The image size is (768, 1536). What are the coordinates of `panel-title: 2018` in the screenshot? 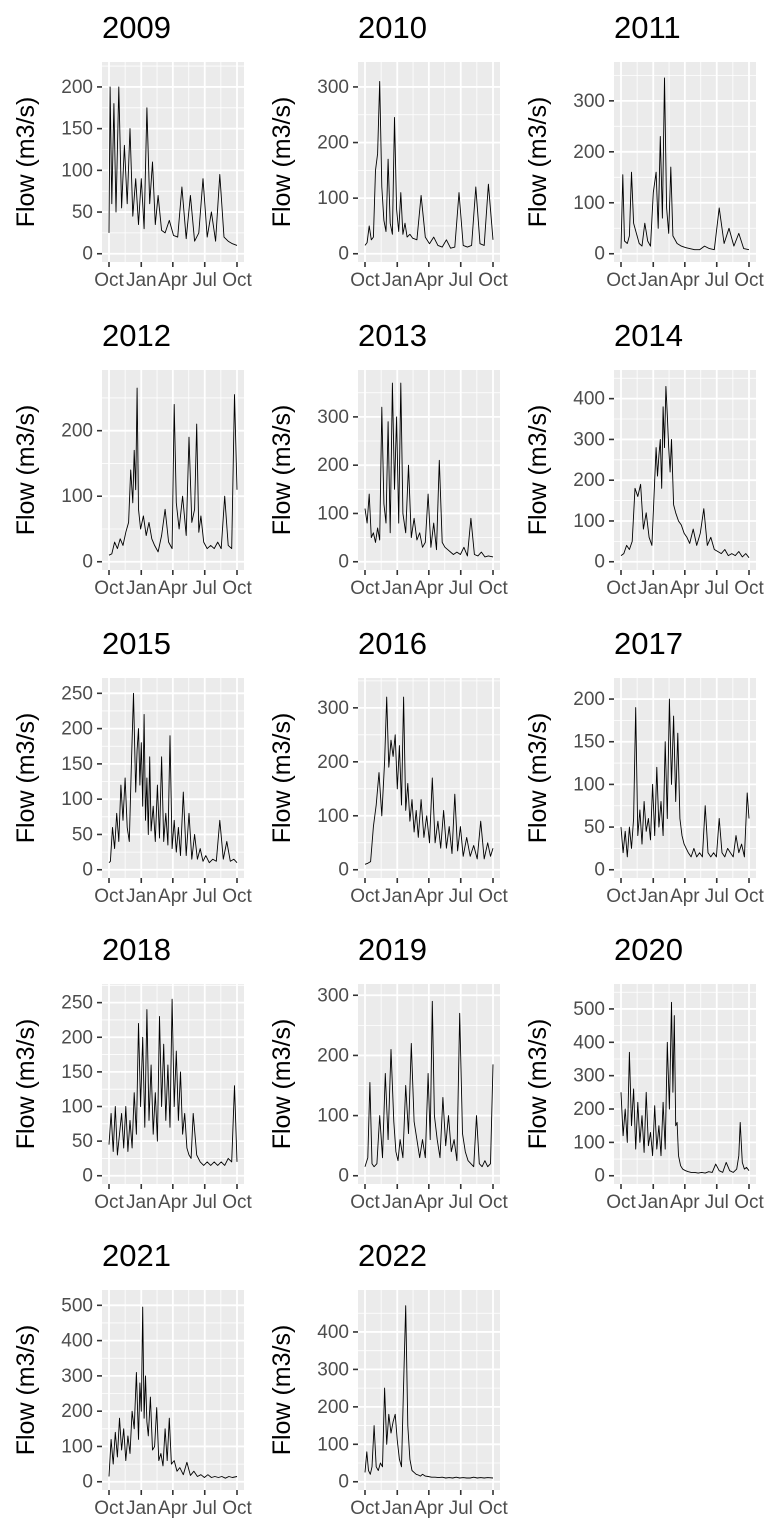 It's located at (136, 949).